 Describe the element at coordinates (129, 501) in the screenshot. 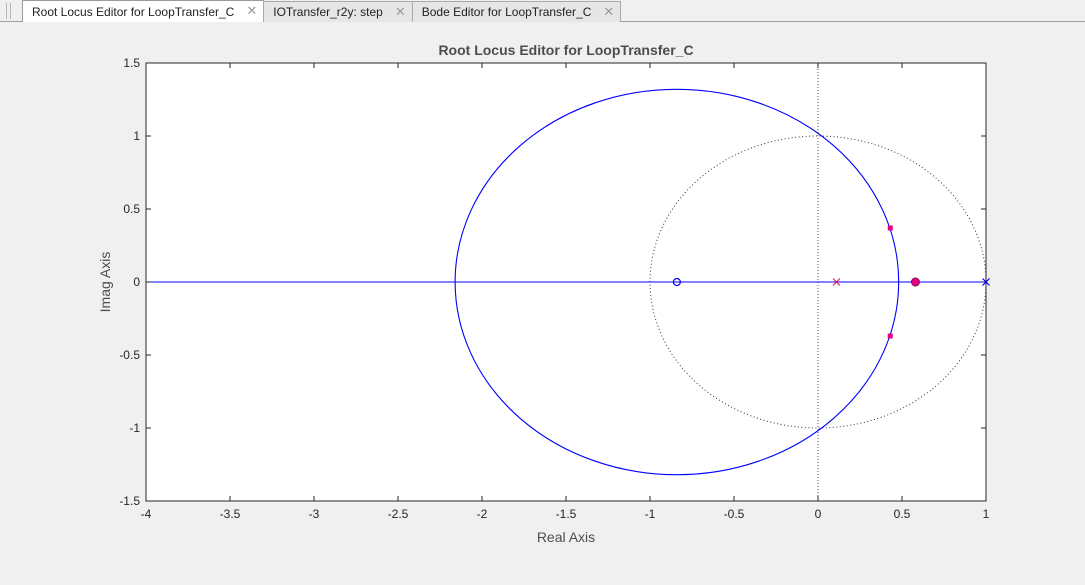

I see `y-tick-label: -1.5` at that location.